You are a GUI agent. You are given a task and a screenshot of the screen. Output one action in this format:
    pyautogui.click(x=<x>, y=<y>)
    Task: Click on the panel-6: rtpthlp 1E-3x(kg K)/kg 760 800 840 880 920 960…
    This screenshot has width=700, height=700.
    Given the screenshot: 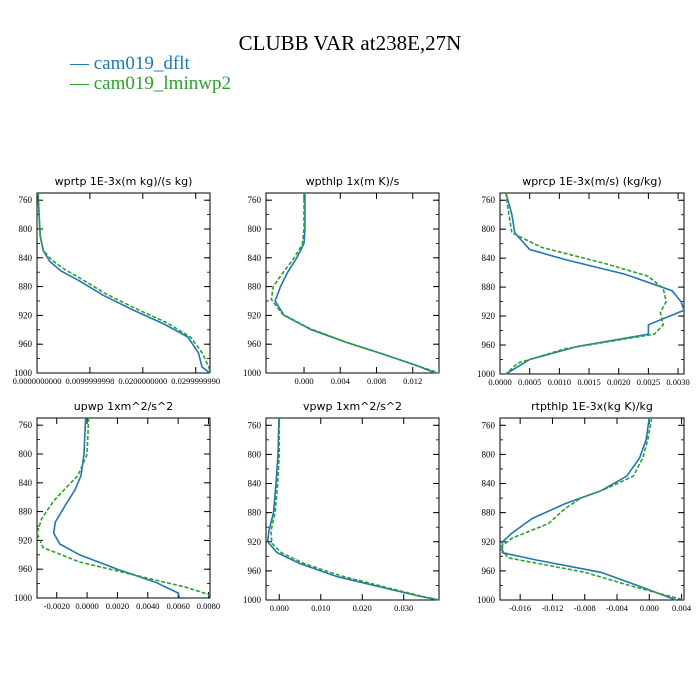 What is the action you would take?
    pyautogui.click(x=584, y=506)
    